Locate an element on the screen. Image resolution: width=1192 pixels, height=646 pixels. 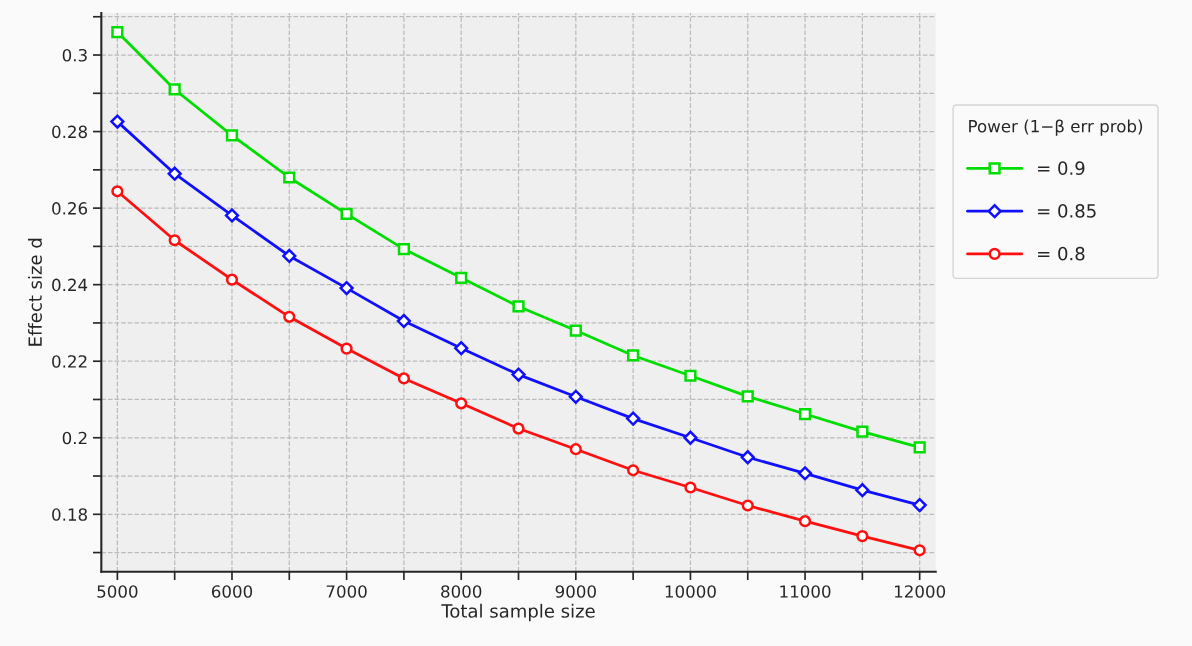
x-tick-label: 9000 is located at coordinates (575, 591).